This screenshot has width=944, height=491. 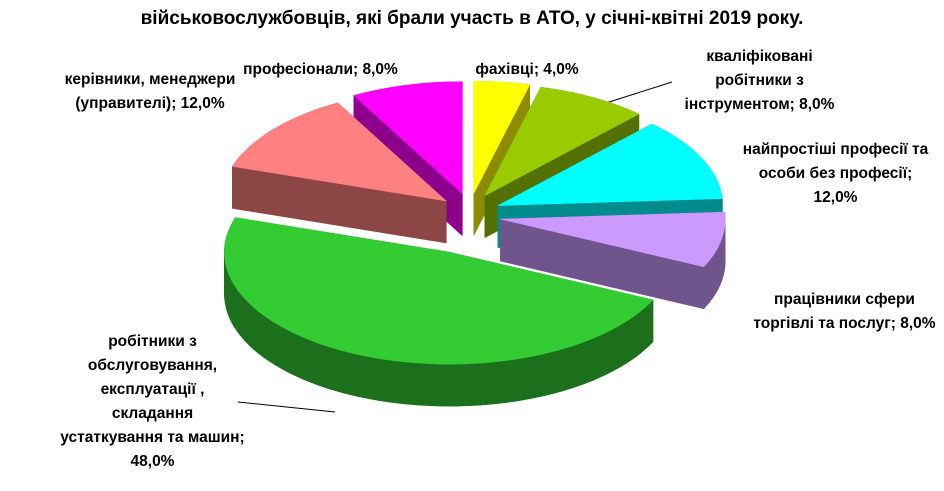 What do you see at coordinates (556, 69) in the screenshot?
I see `value-label: 4,0%` at bounding box center [556, 69].